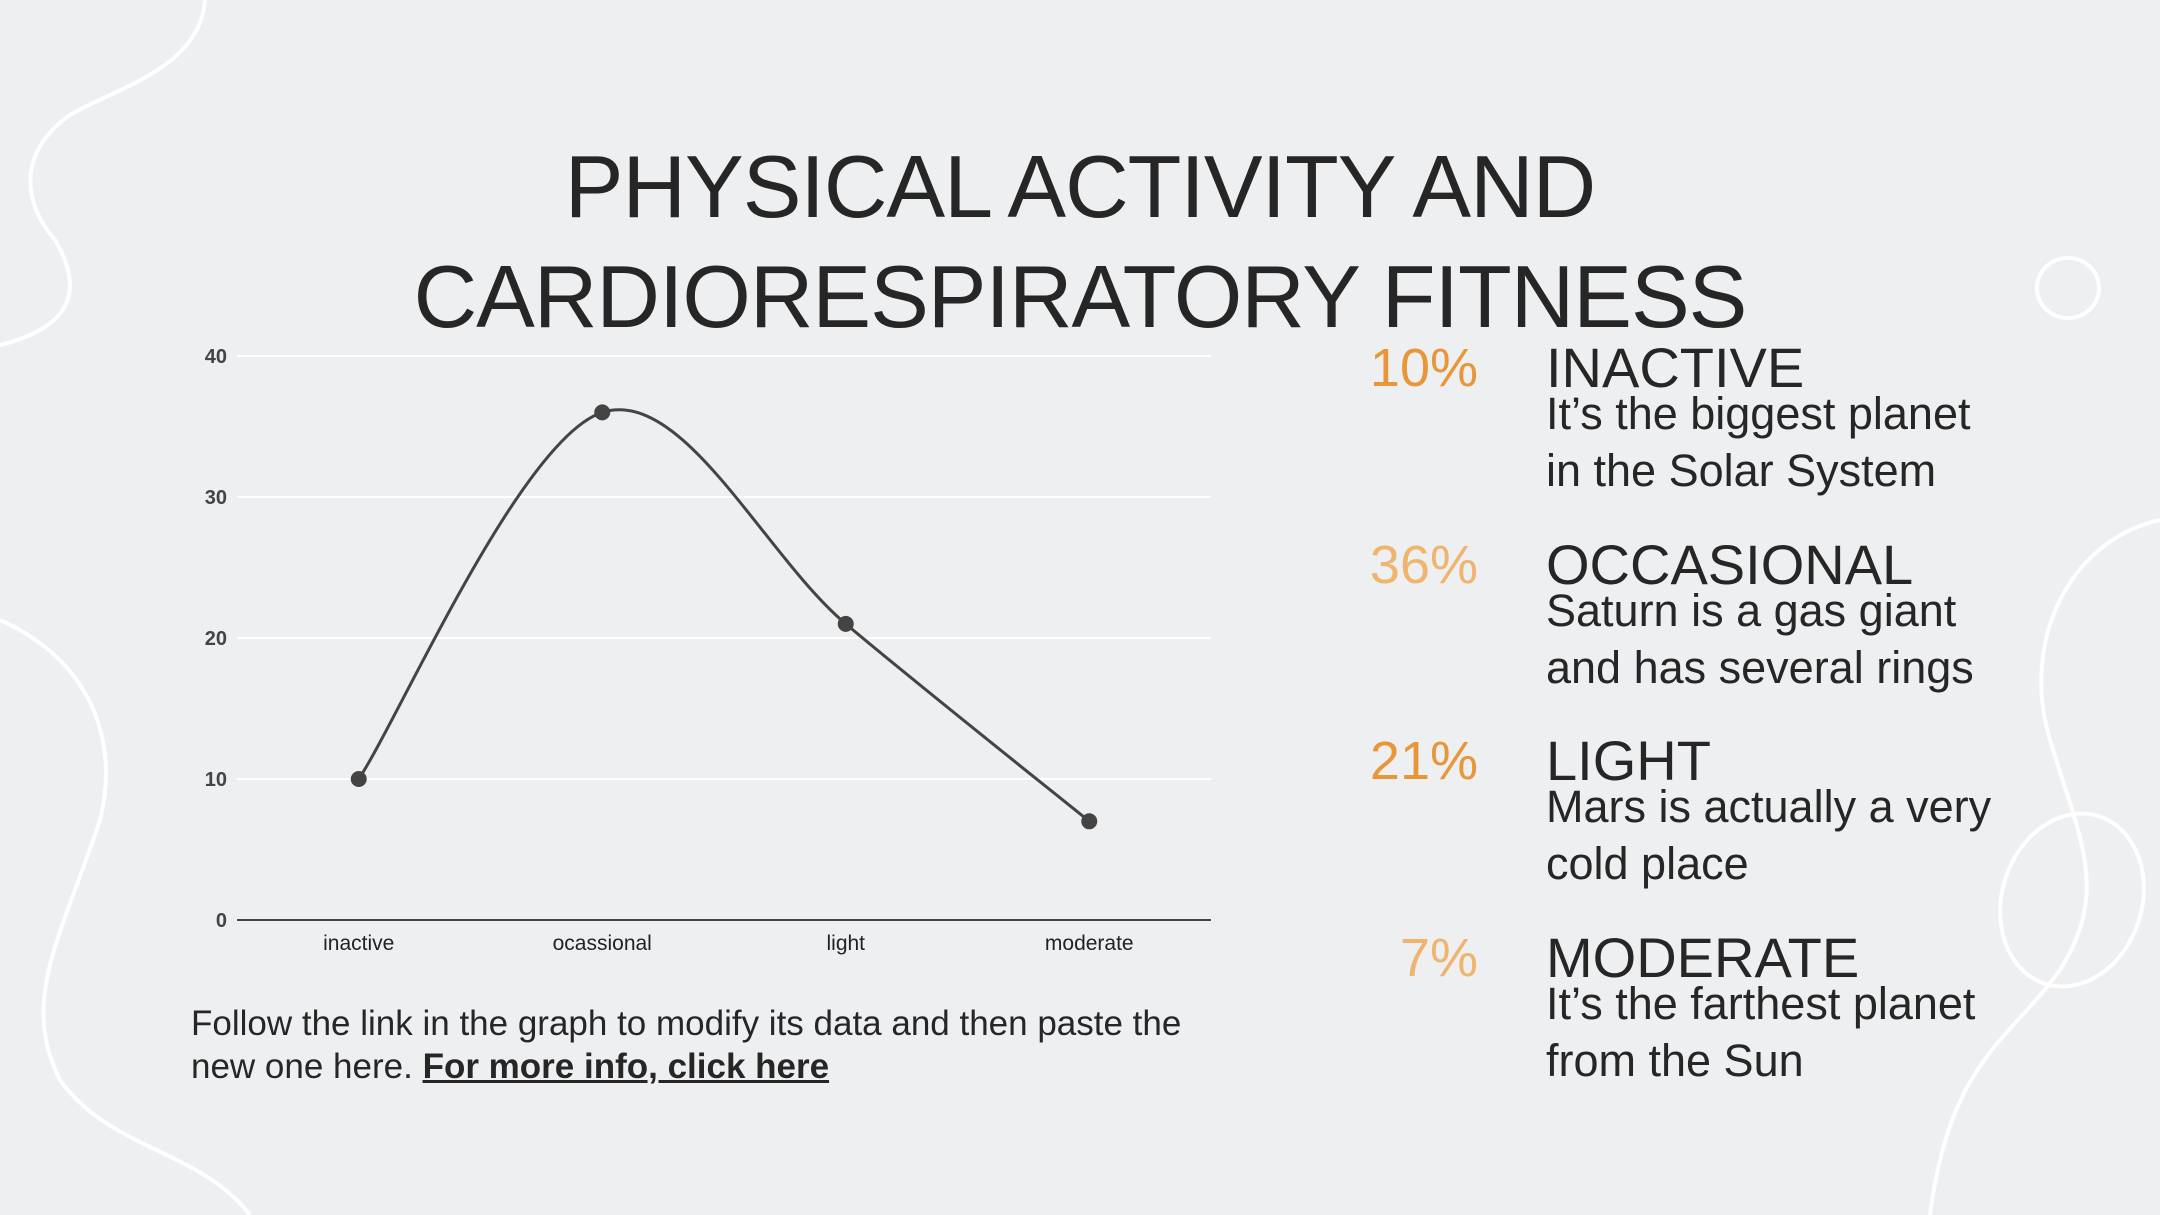 This screenshot has width=2160, height=1215. I want to click on more-info-link: For more info, click here, so click(626, 1066).